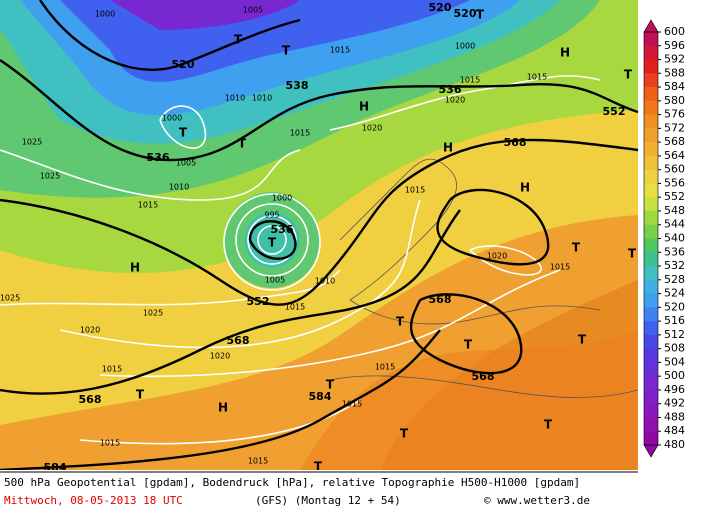 Image resolution: width=704 pixels, height=517 pixels. Describe the element at coordinates (674, 403) in the screenshot. I see `colorbar-label: 492` at that location.